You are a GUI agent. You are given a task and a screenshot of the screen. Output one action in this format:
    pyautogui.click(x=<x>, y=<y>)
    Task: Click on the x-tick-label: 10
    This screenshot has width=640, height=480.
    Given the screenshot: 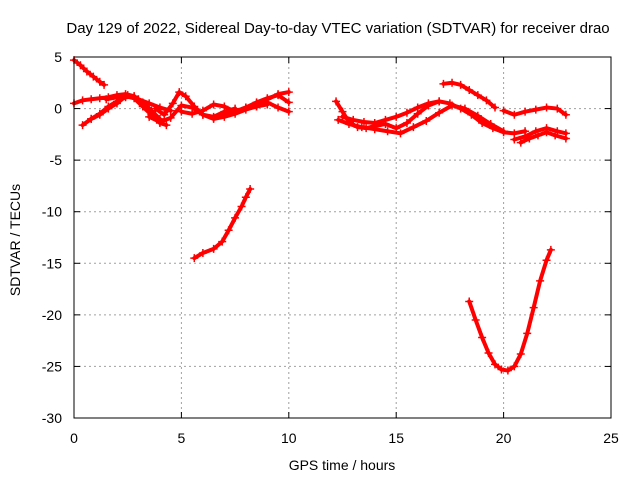 What is the action you would take?
    pyautogui.click(x=289, y=438)
    